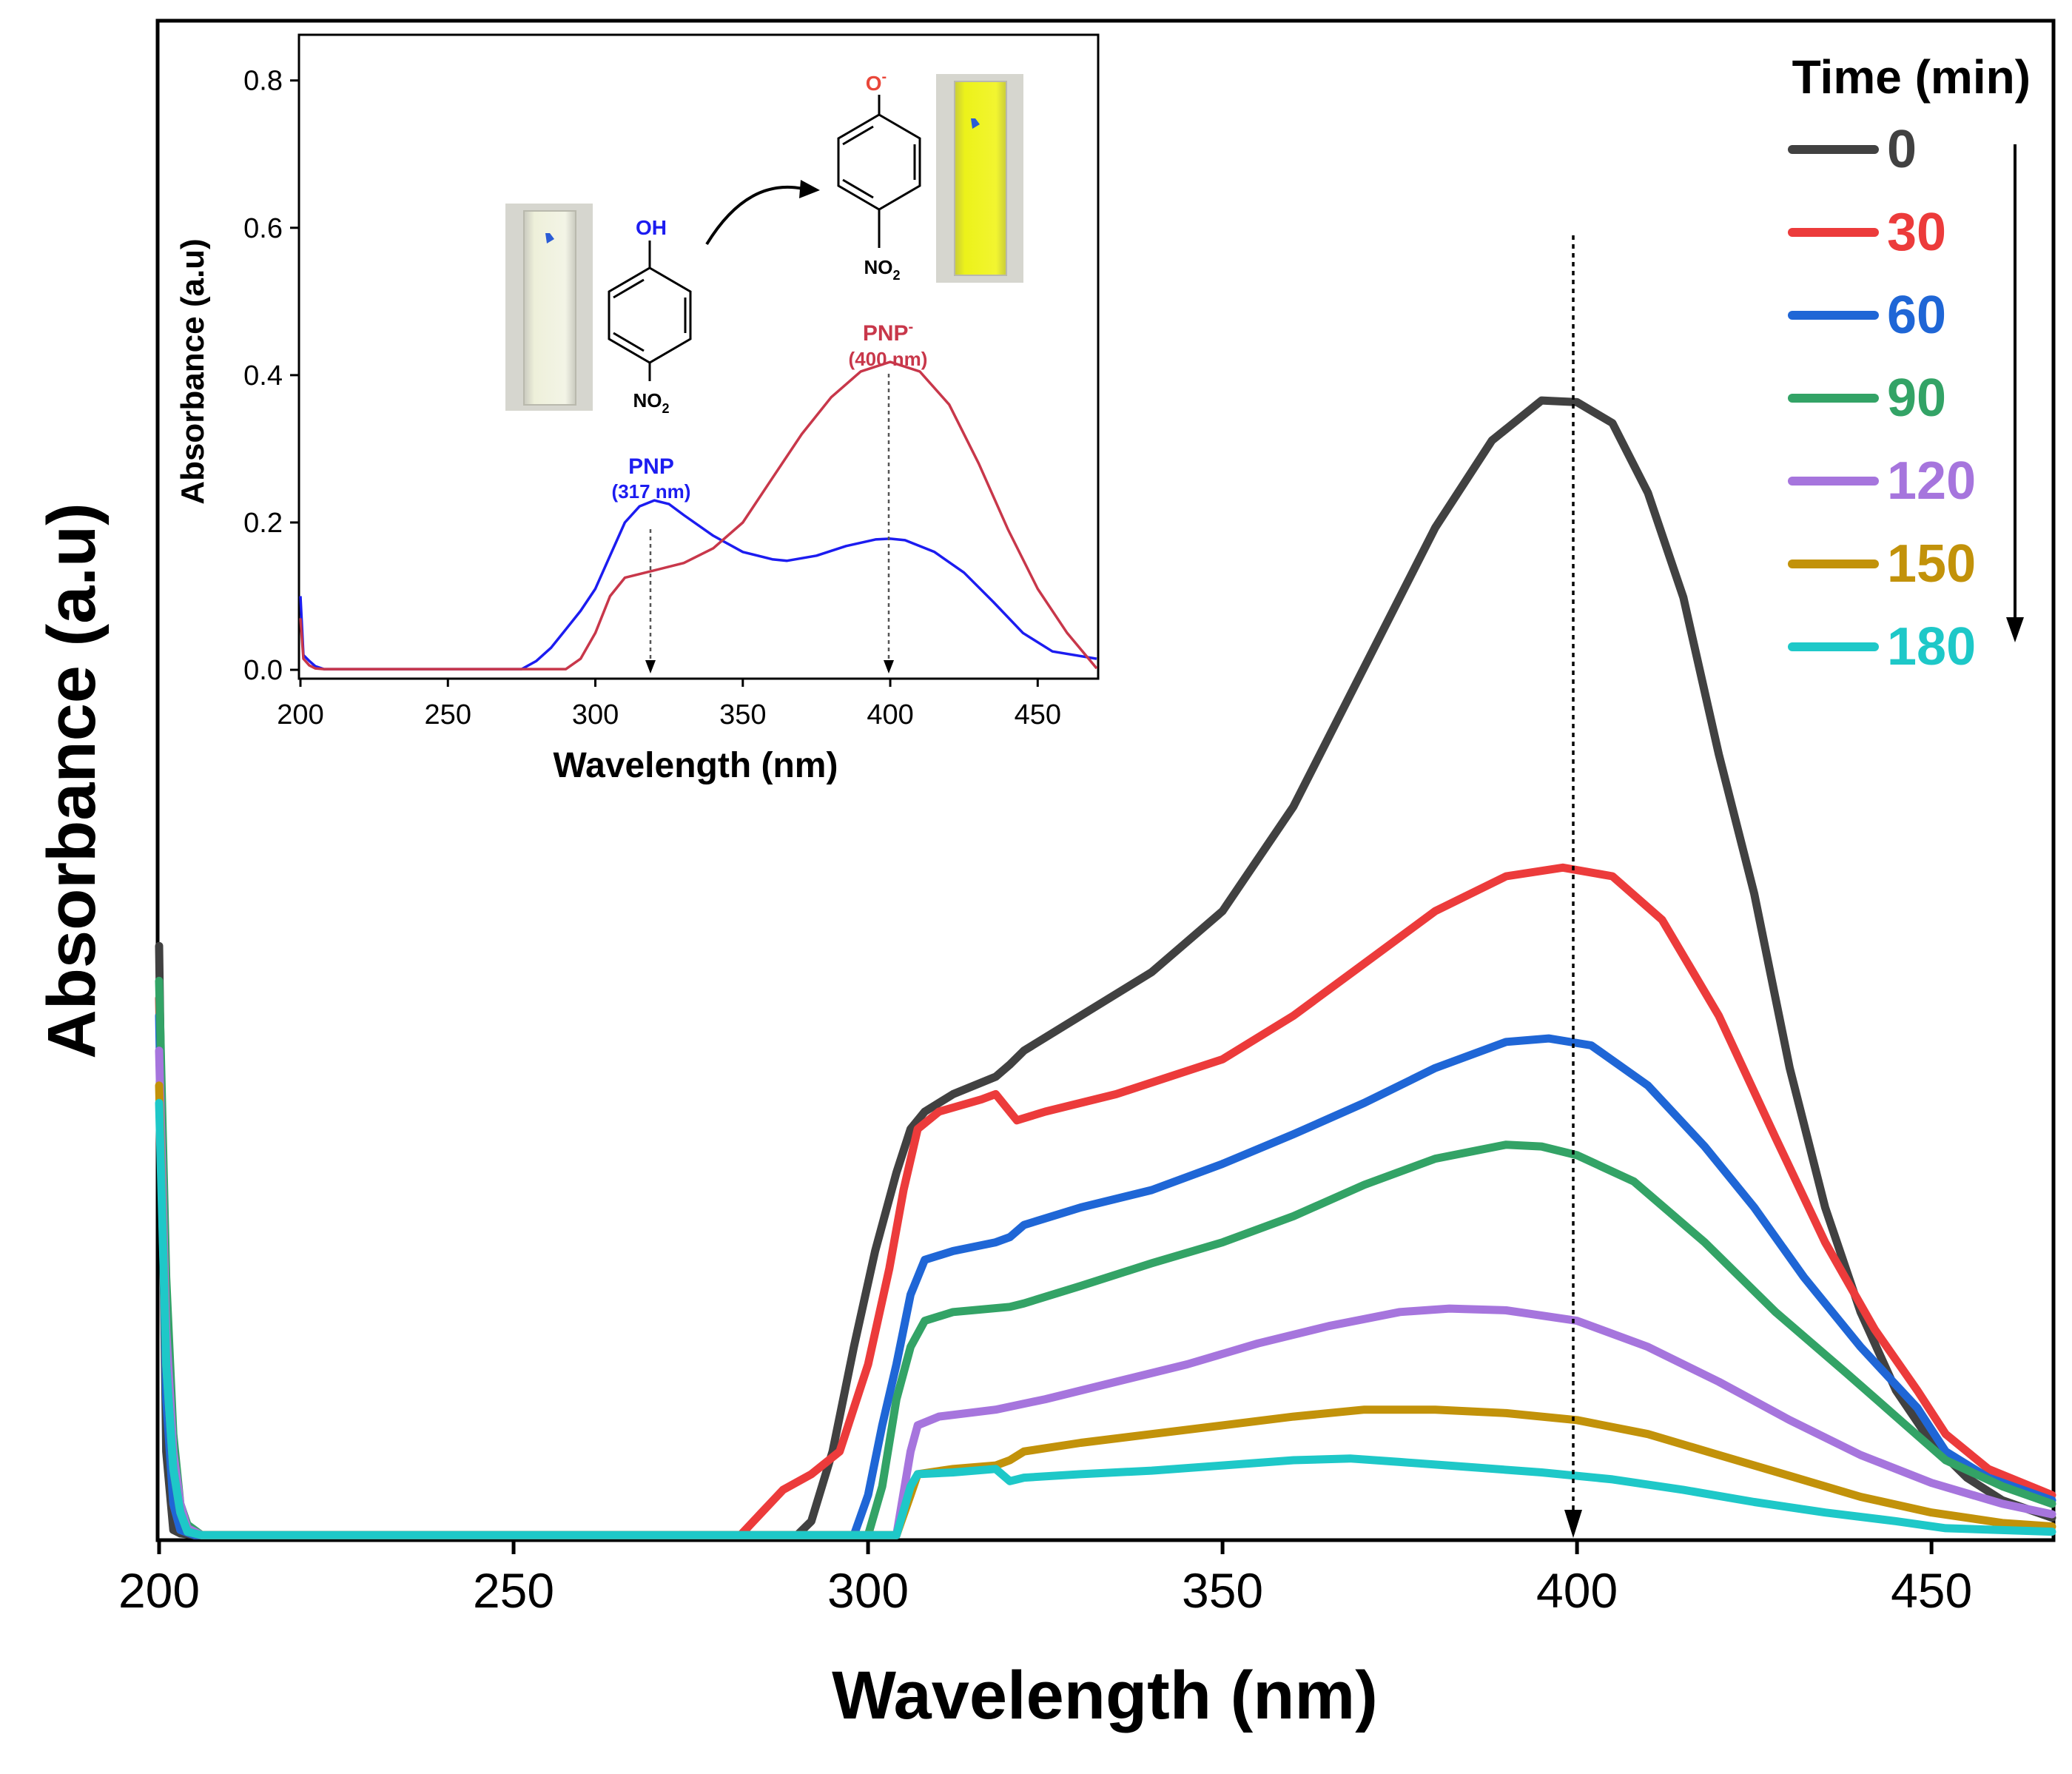 This screenshot has height=1774, width=2072. I want to click on inset-y-ticks: 0.0 0.2 0.4 0.6 0.8, so click(271, 376).